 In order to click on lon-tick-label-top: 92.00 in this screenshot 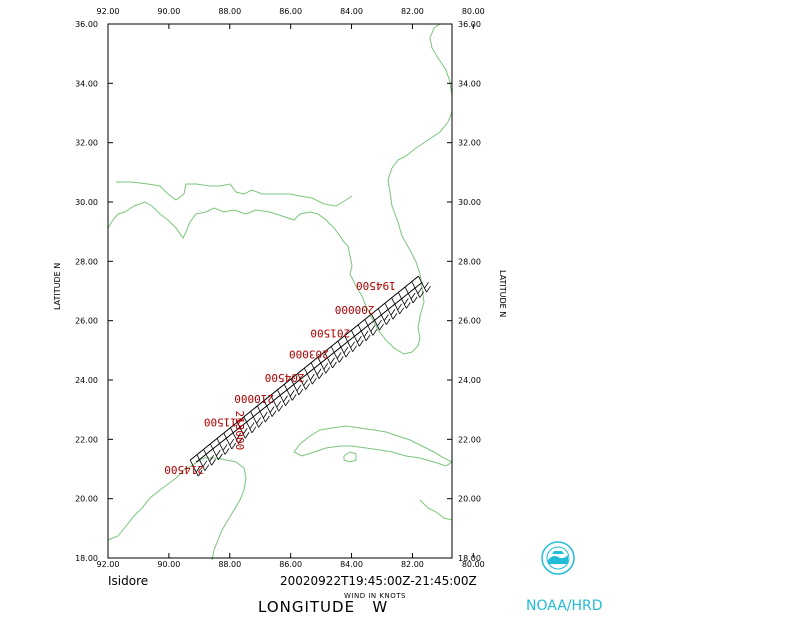, I will do `click(108, 11)`.